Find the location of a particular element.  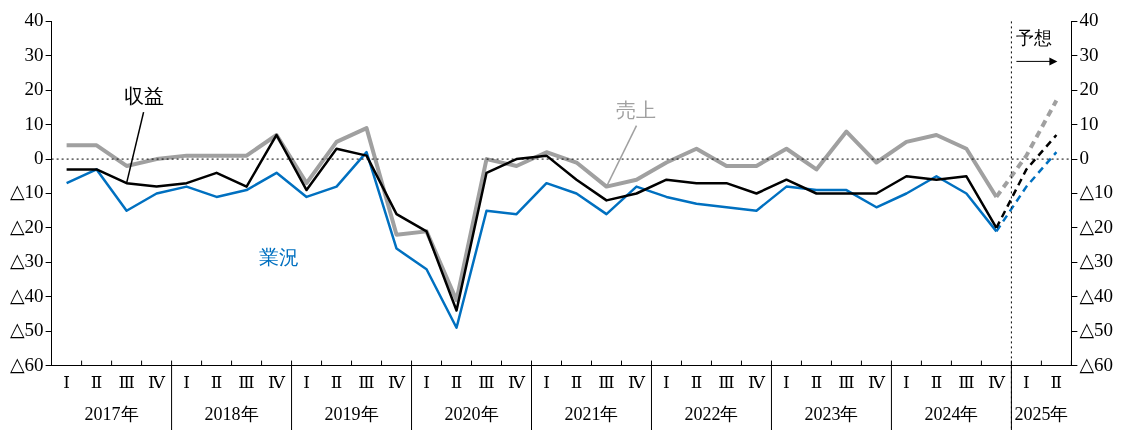

y2-tick-label: △30 is located at coordinates (1096, 261).